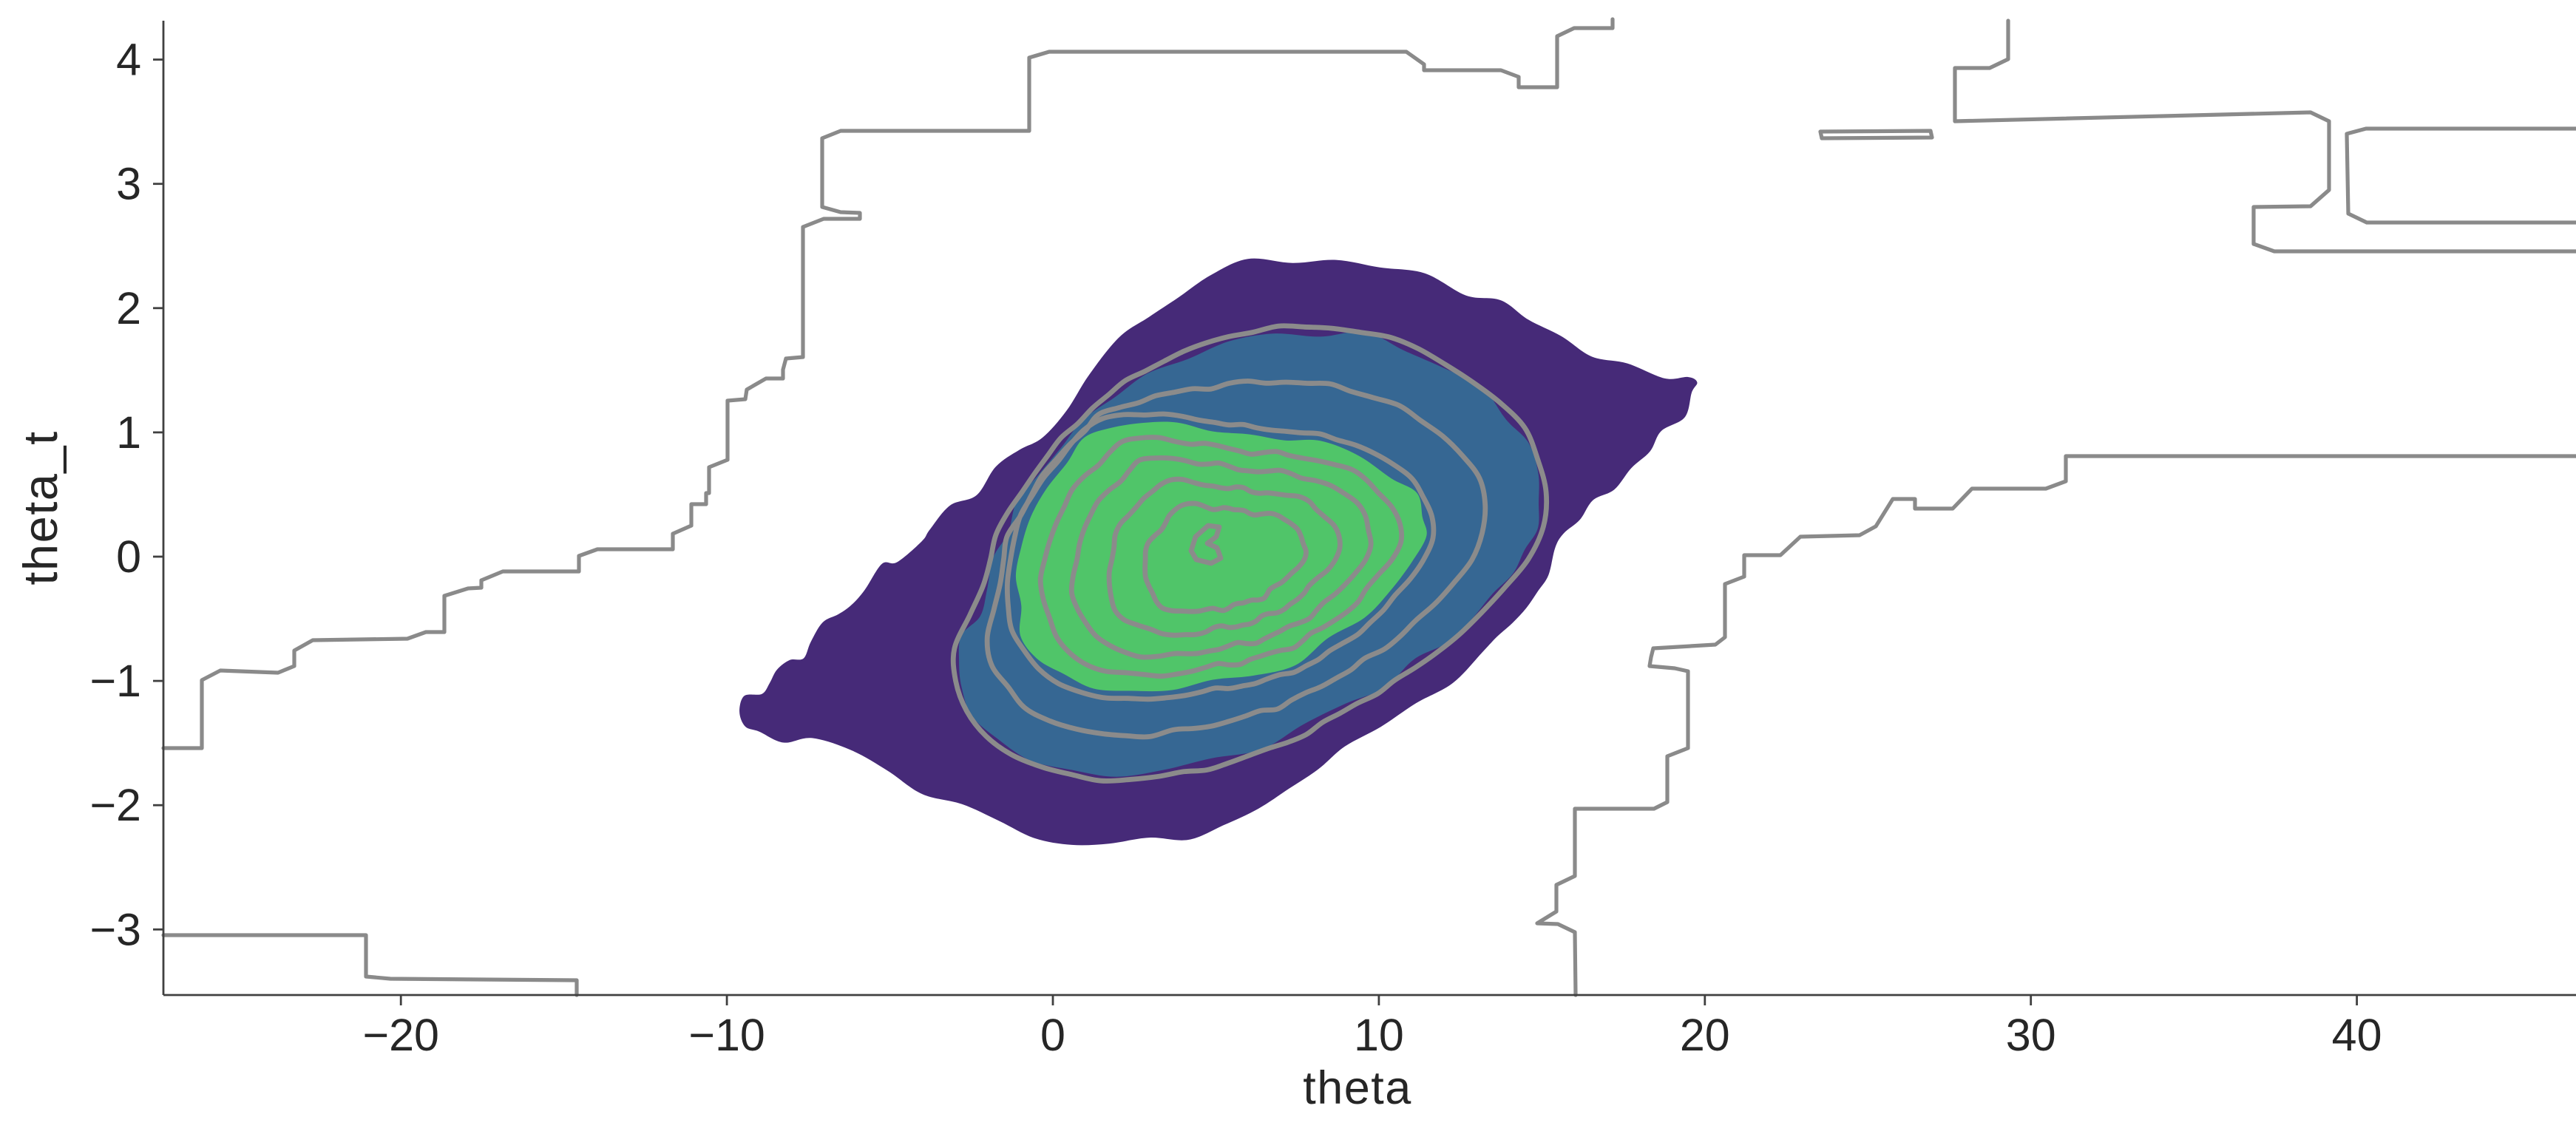  I want to click on svg-text: 3, so click(128, 184).